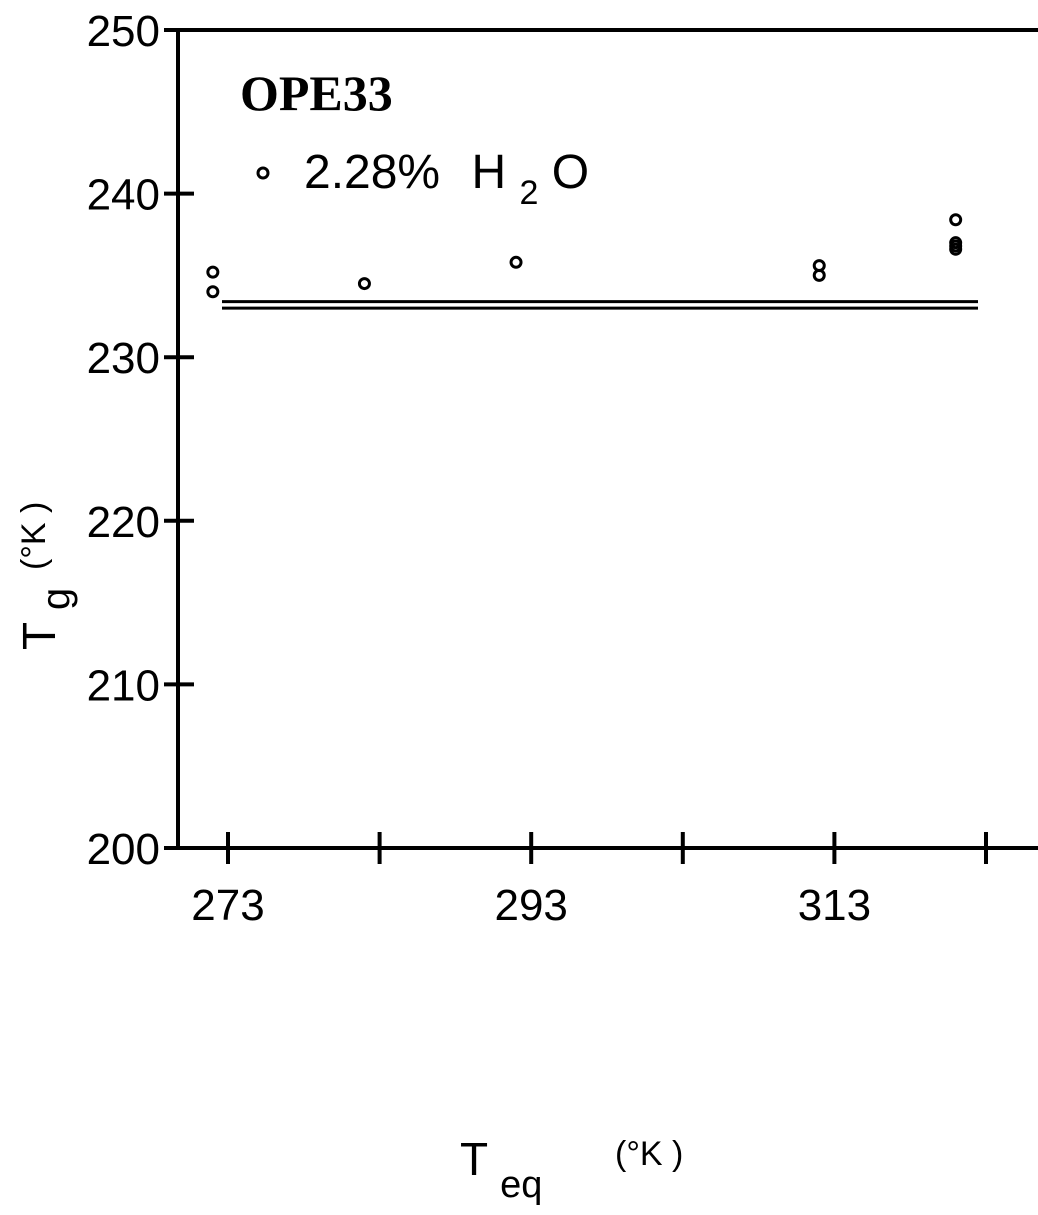 The image size is (1038, 1215). I want to click on y-axis-title-sub: g, so click(56, 599).